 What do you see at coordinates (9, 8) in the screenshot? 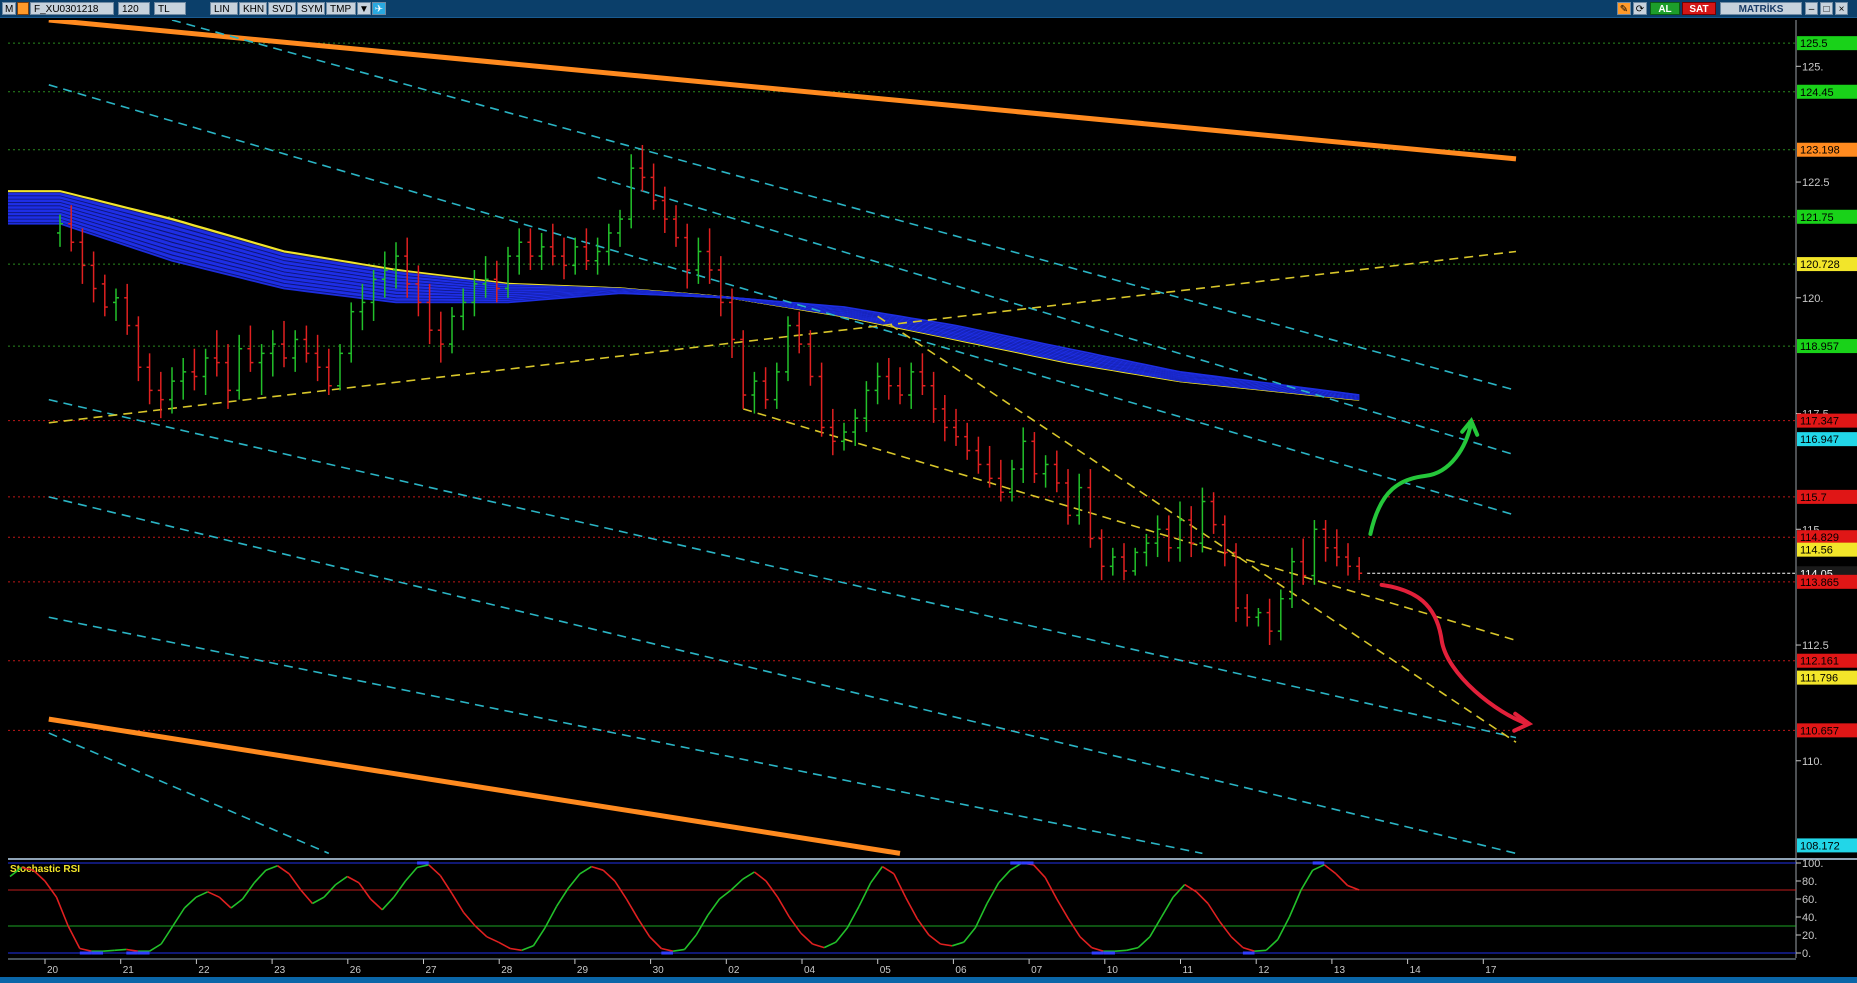
I see `menu-icon: M` at bounding box center [9, 8].